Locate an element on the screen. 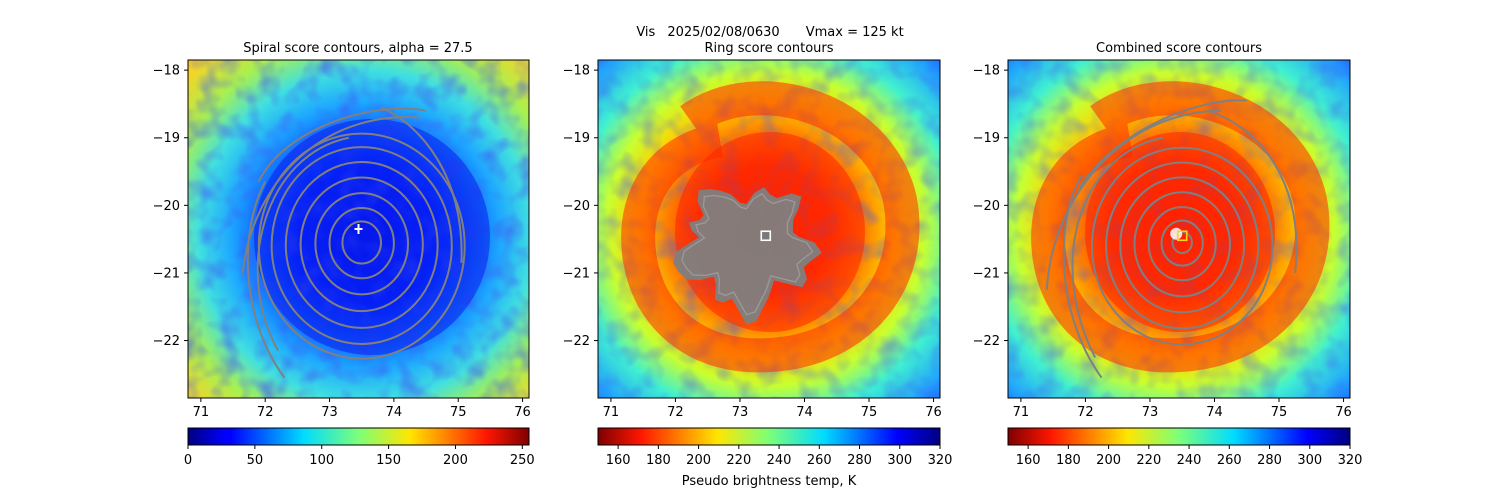 This screenshot has height=500, width=1500. colorbar-tick-label: 0 is located at coordinates (188, 460).